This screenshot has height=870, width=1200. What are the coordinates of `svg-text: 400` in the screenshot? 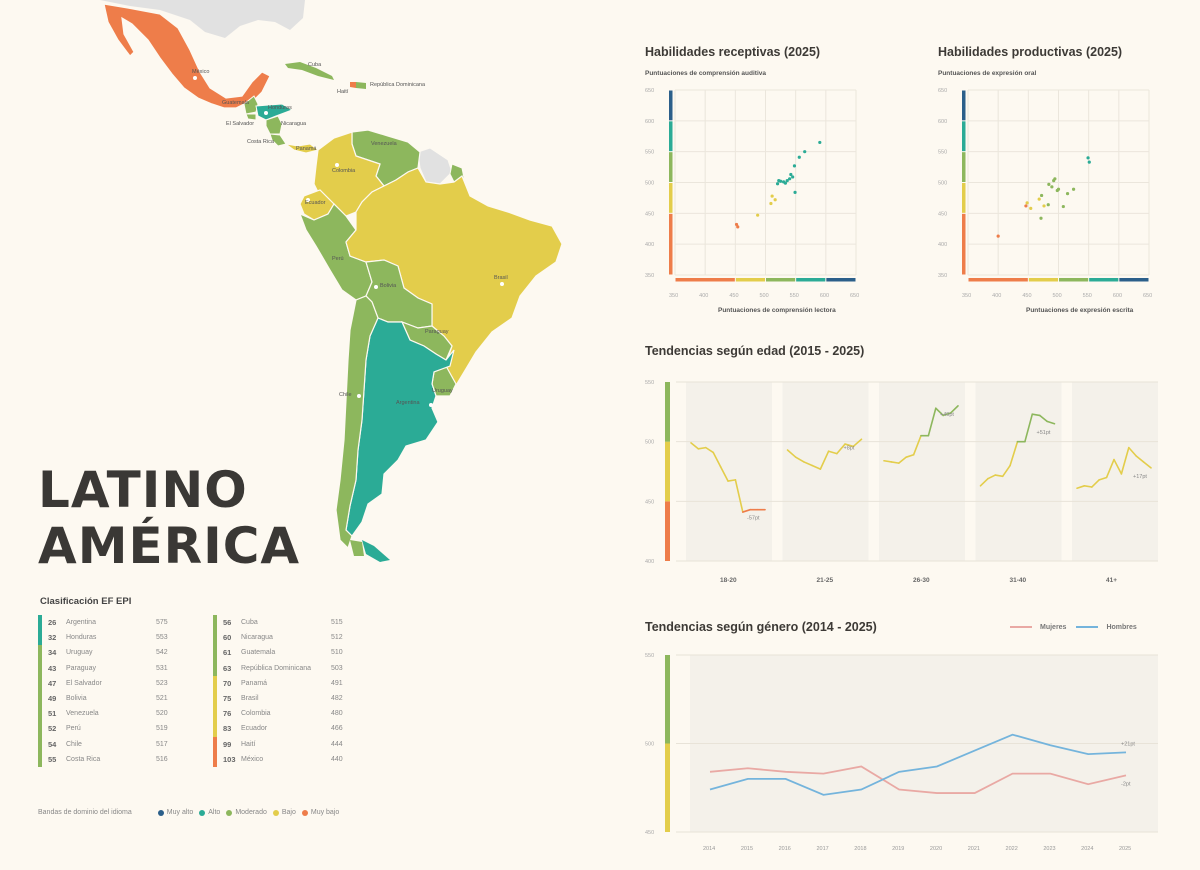 It's located at (649, 245).